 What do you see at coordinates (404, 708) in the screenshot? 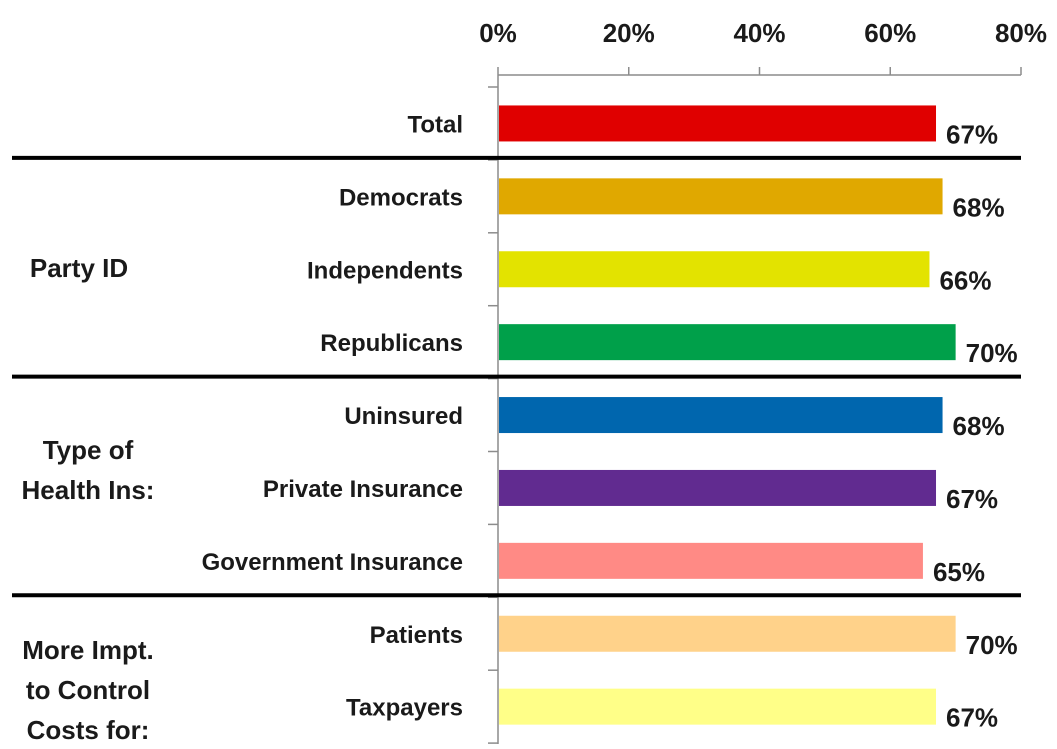
I see `category-label: Taxpayers` at bounding box center [404, 708].